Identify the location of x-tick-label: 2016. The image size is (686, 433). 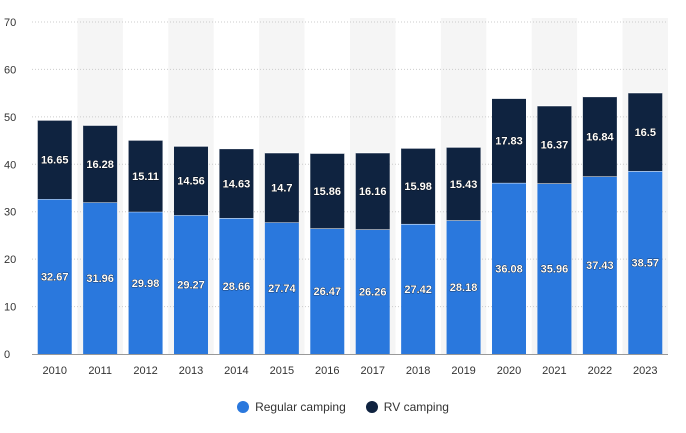
(327, 371).